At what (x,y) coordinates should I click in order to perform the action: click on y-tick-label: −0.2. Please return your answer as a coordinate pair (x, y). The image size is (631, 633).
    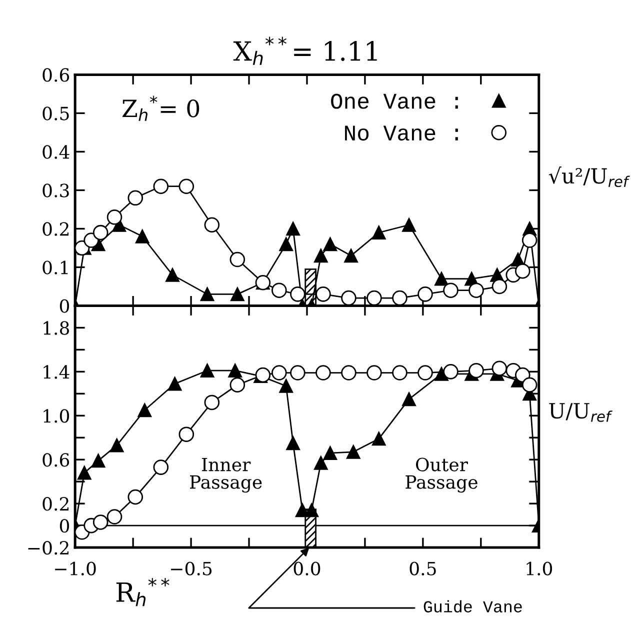
    Looking at the image, I should click on (48, 548).